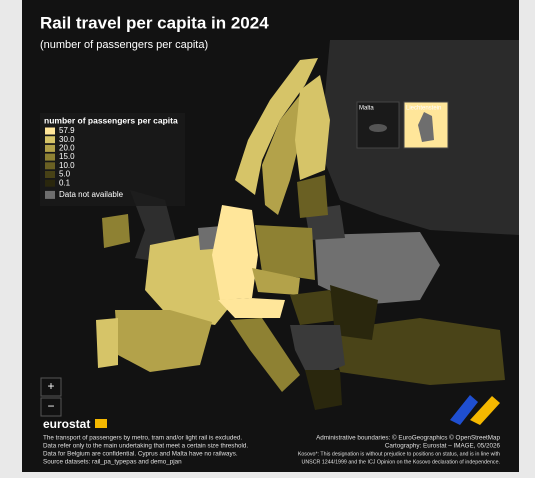 Image resolution: width=535 pixels, height=478 pixels. I want to click on inset-label: Liechtenstein, so click(423, 109).